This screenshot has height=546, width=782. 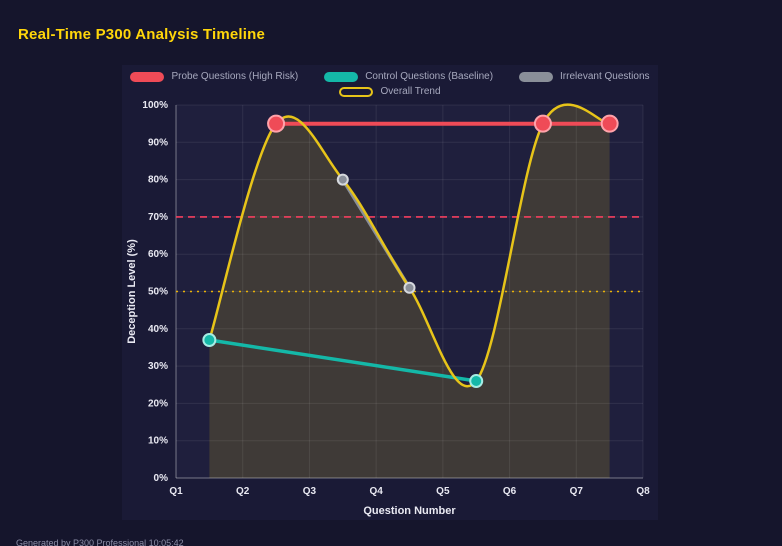 I want to click on legend-label: Irrelevant Questions, so click(x=605, y=76).